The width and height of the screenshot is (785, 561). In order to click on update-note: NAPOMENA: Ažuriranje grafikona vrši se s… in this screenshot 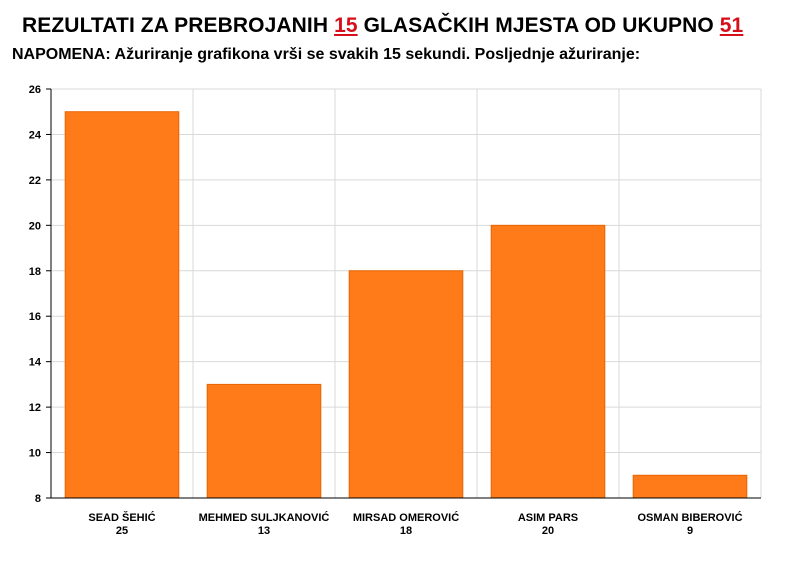, I will do `click(326, 54)`.